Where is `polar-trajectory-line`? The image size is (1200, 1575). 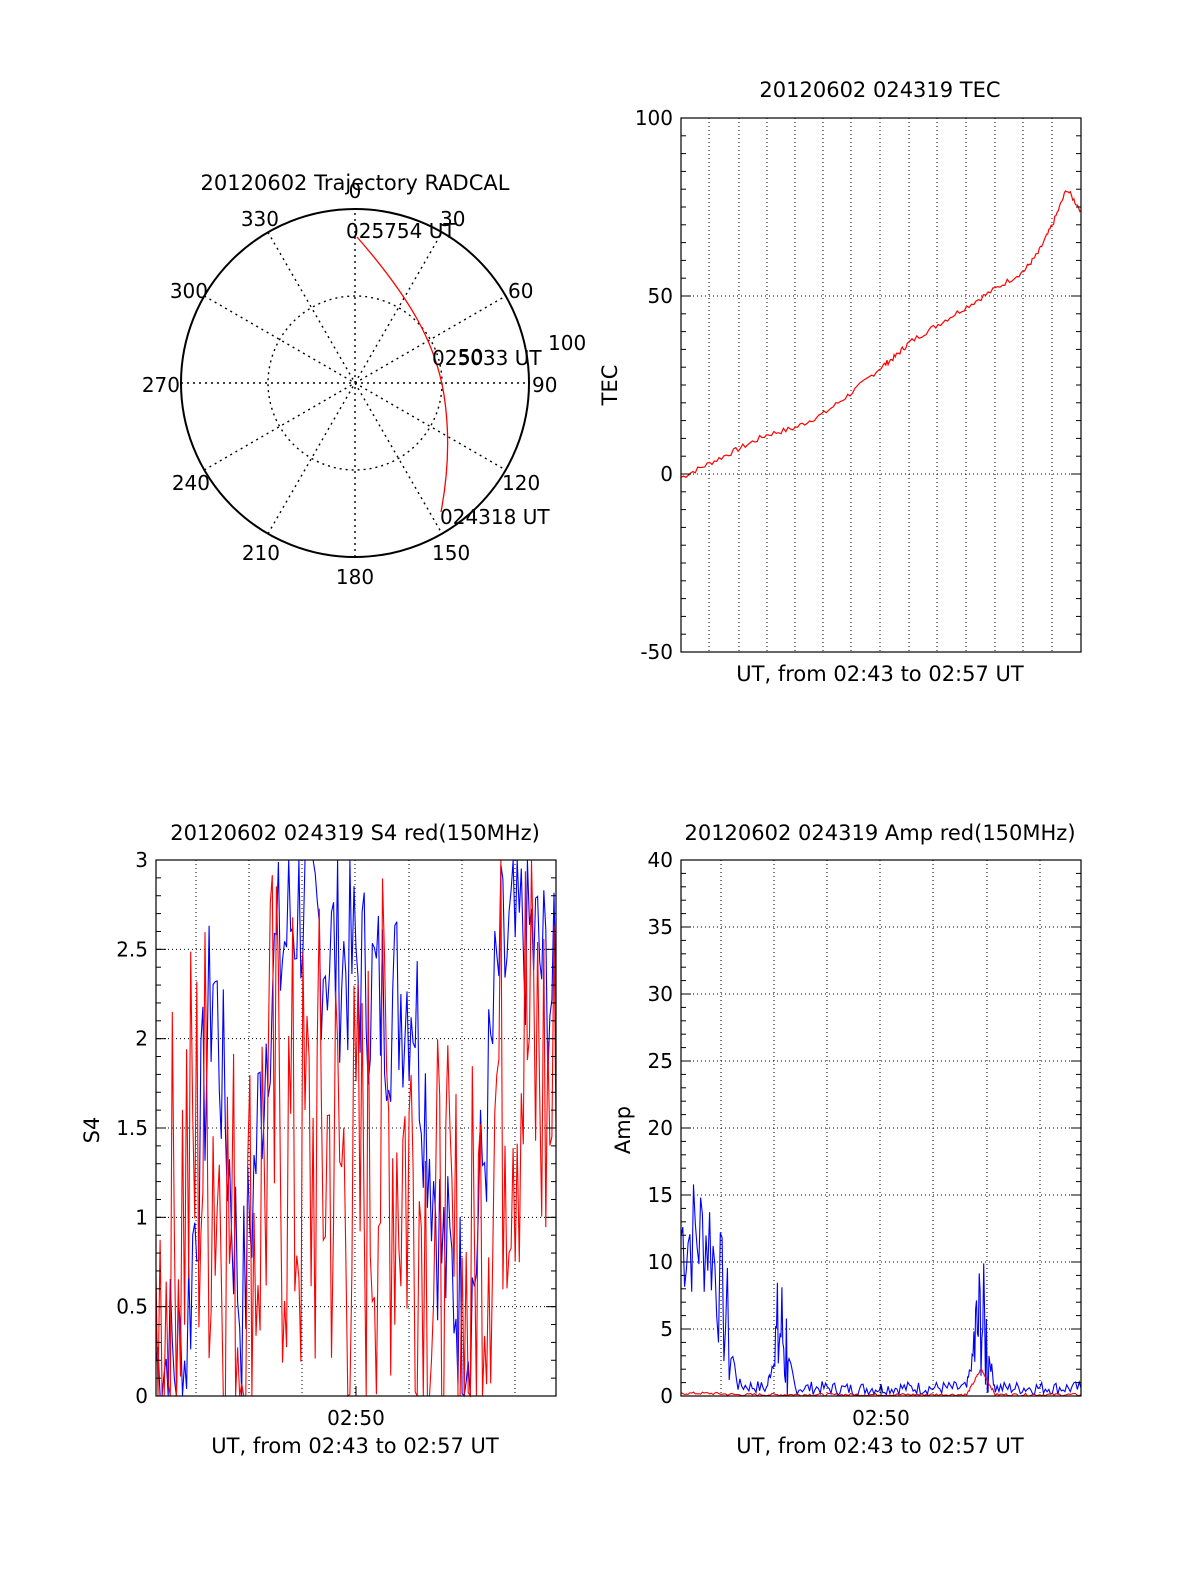 polar-trajectory-line is located at coordinates (402, 374).